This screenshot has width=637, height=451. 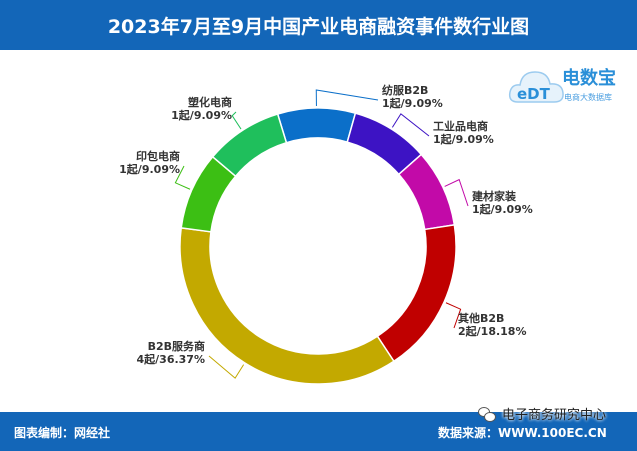 I want to click on cloud-icon: eDT, so click(x=536, y=87).